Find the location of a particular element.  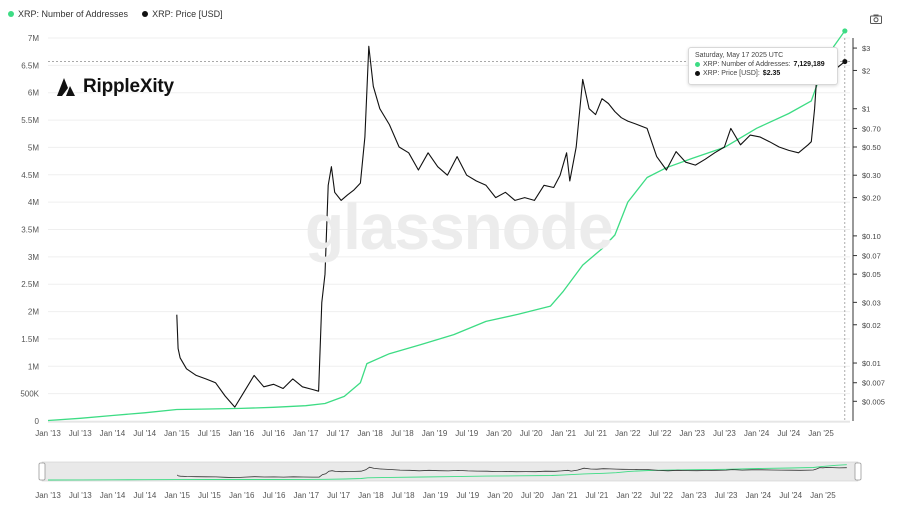

navigator-tick-label: Jul '24 is located at coordinates (790, 495).